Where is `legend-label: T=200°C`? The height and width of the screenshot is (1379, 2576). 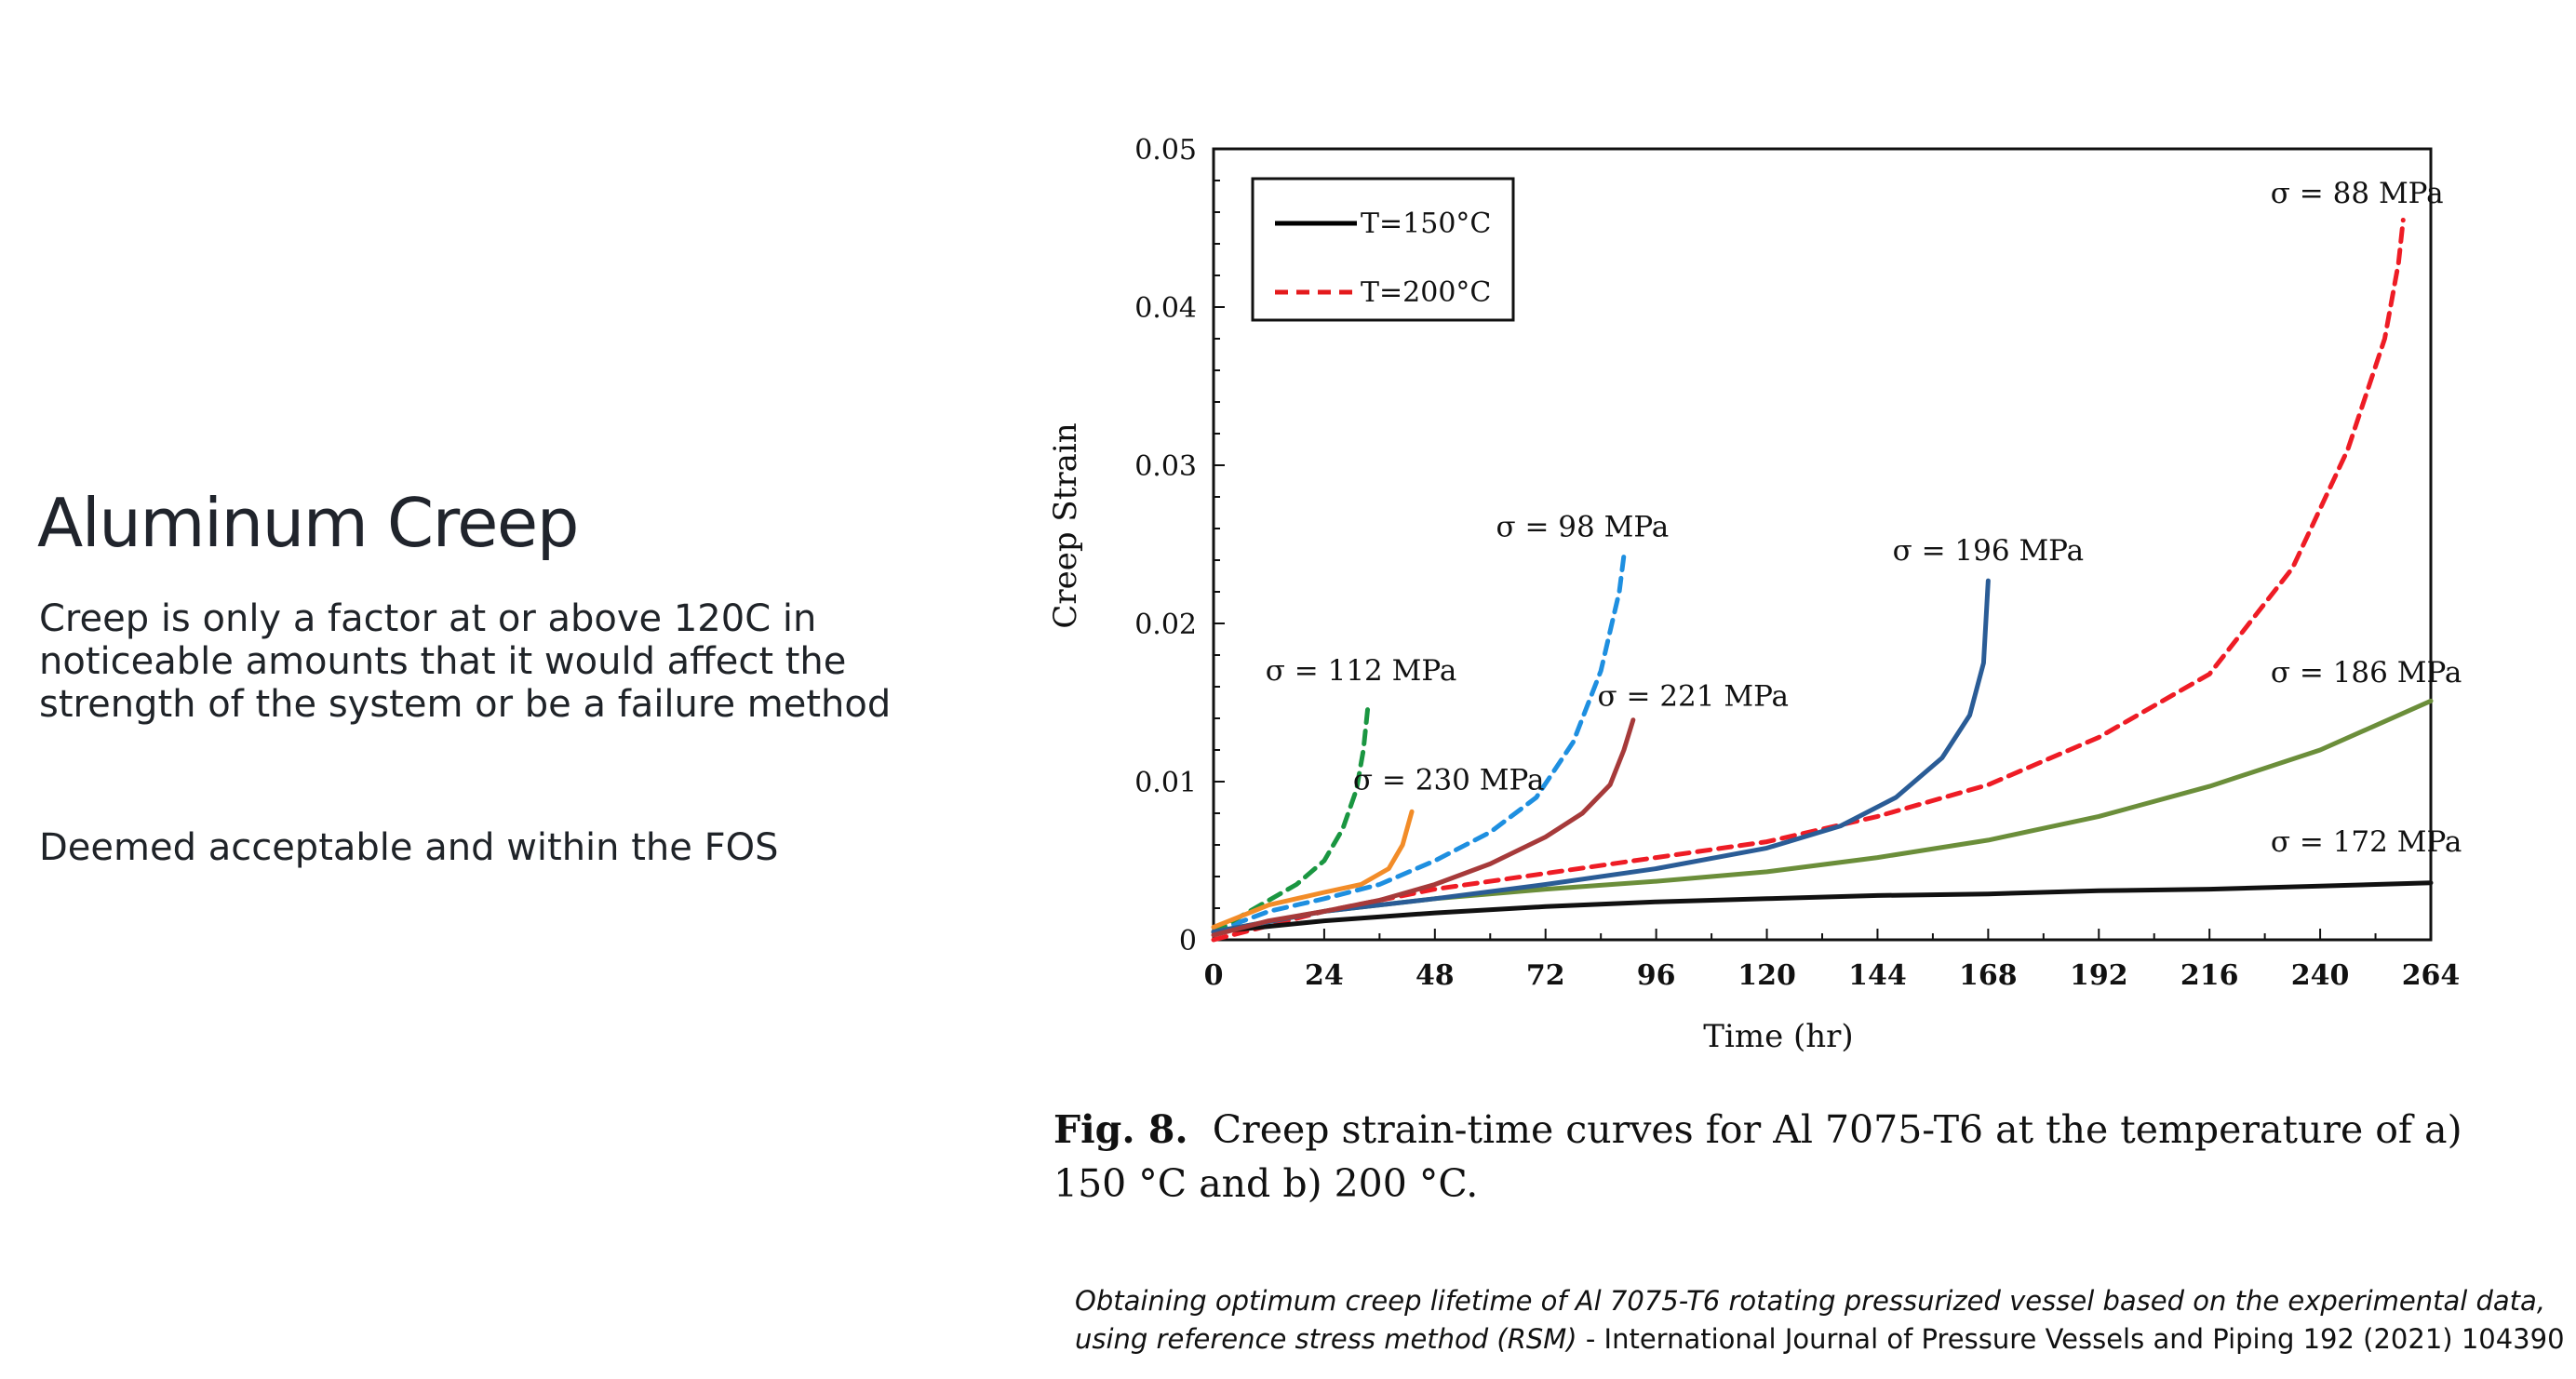
legend-label: T=200°C is located at coordinates (1426, 292).